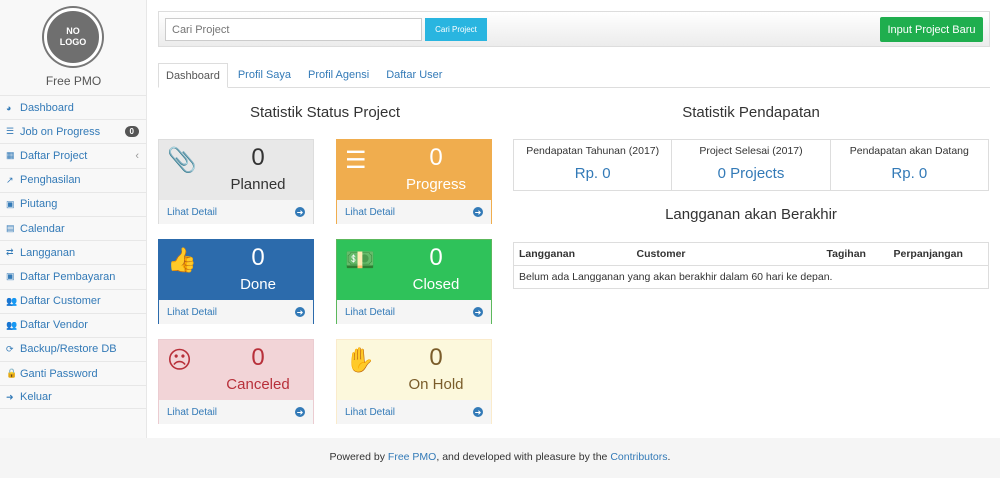 The height and width of the screenshot is (478, 1000). Describe the element at coordinates (36, 397) in the screenshot. I see `sidebar-item-label: Keluar` at that location.